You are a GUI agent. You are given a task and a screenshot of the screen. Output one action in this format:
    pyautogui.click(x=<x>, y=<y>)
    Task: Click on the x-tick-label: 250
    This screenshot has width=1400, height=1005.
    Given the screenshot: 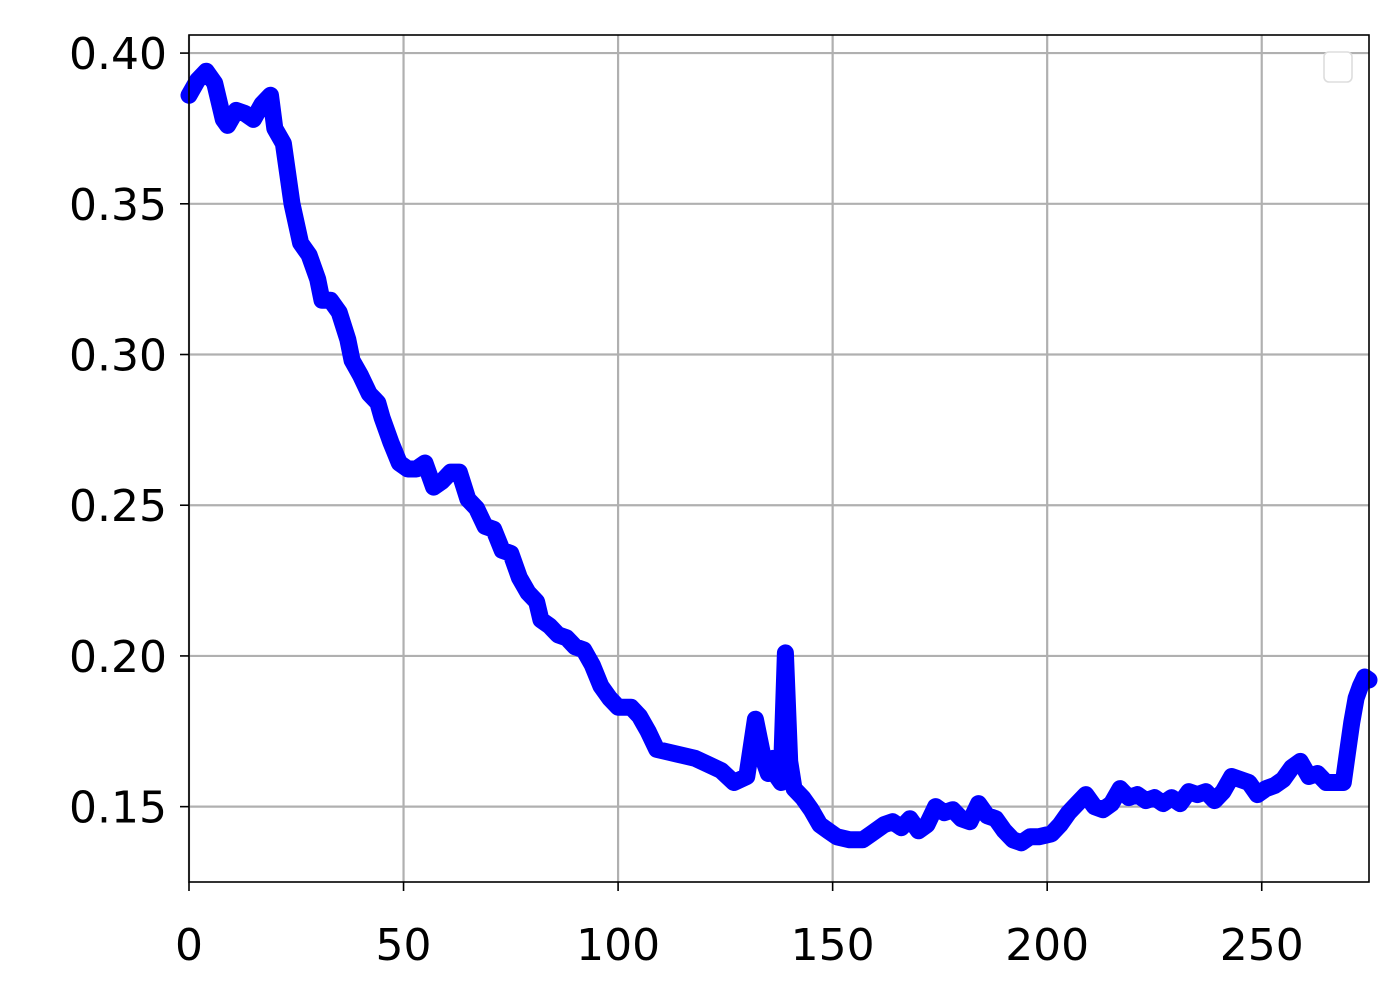 What is the action you would take?
    pyautogui.click(x=1262, y=945)
    